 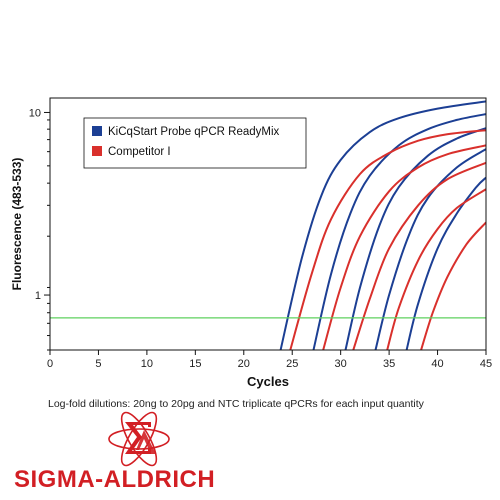 I want to click on sigma-aldrich-atom-logo-icon, so click(x=139, y=439).